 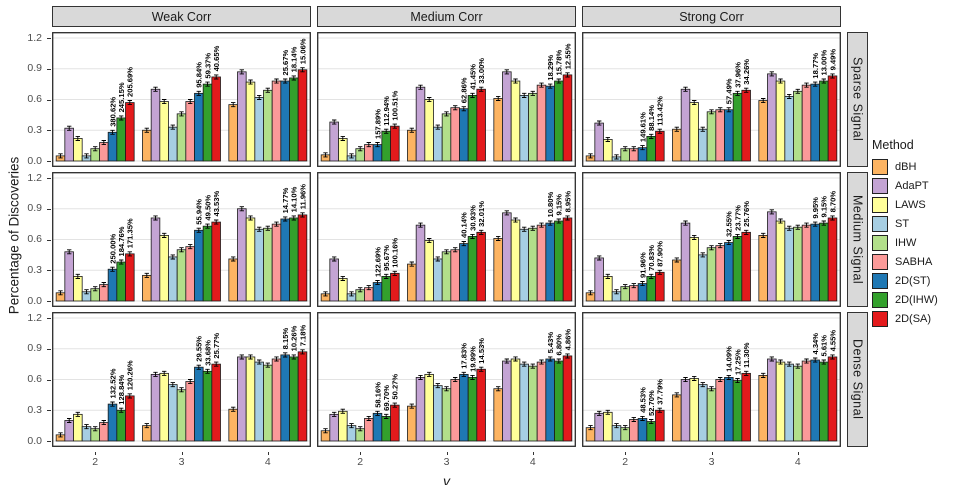 I want to click on y-tick-label: 0.9, so click(x=34, y=68).